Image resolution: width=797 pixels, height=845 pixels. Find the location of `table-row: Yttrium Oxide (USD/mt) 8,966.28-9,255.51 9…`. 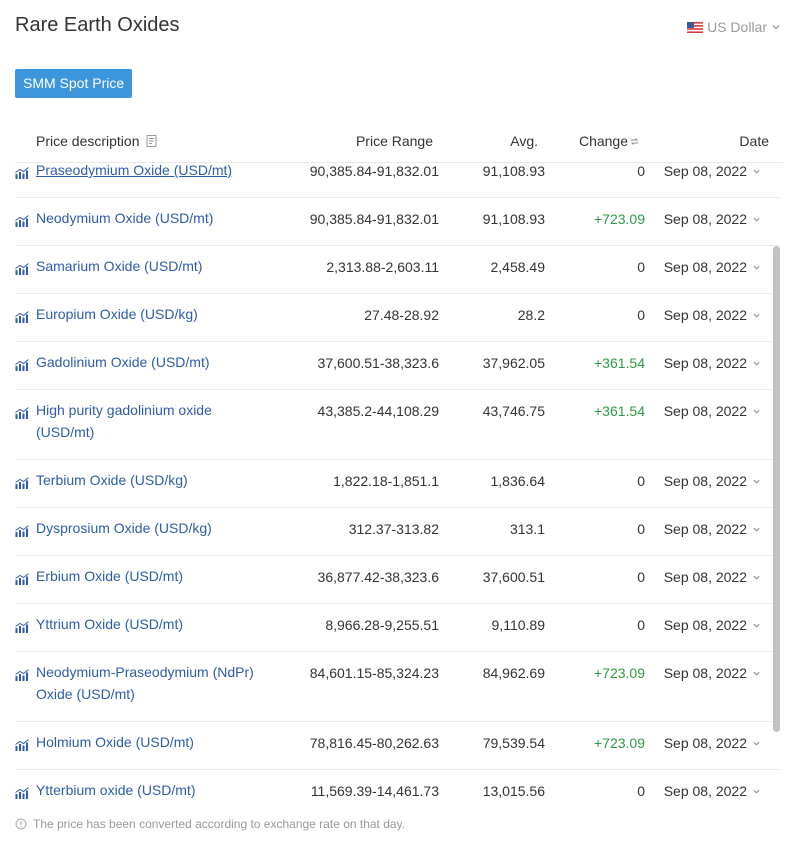

table-row: Yttrium Oxide (USD/mt) 8,966.28-9,255.51 9… is located at coordinates (398, 628).